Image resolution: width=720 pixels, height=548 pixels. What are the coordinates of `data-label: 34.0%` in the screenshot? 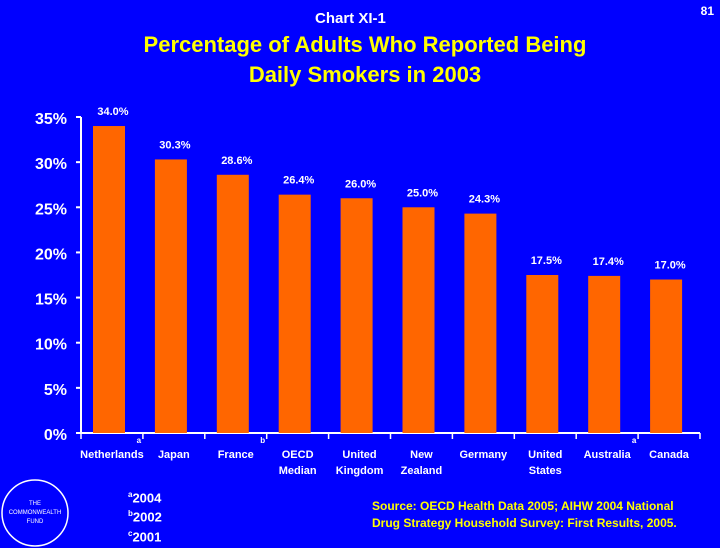 It's located at (112, 112).